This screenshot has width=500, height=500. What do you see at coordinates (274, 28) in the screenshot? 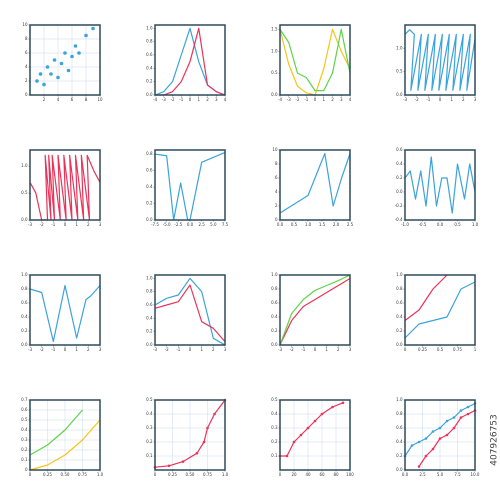
I see `y-tick-label: 1.5` at bounding box center [274, 28].